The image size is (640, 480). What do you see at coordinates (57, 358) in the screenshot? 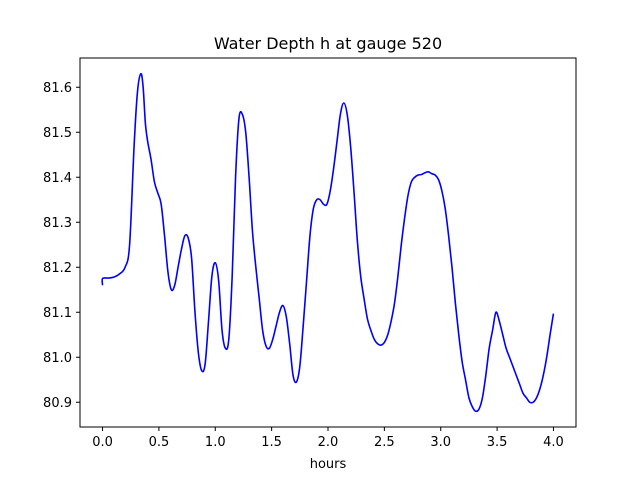
I see `y-tick-label: 81.0` at bounding box center [57, 358].